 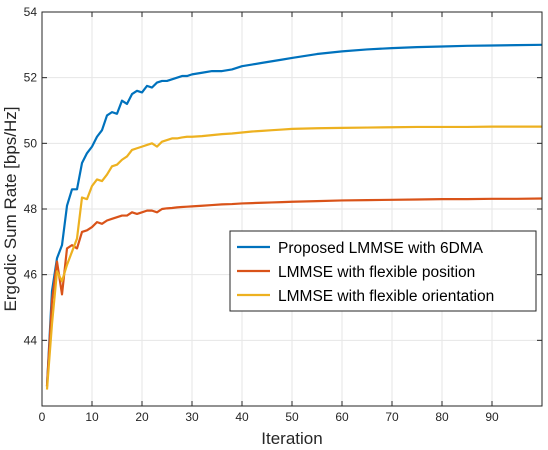 What do you see at coordinates (192, 417) in the screenshot?
I see `x-tick-label: 30` at bounding box center [192, 417].